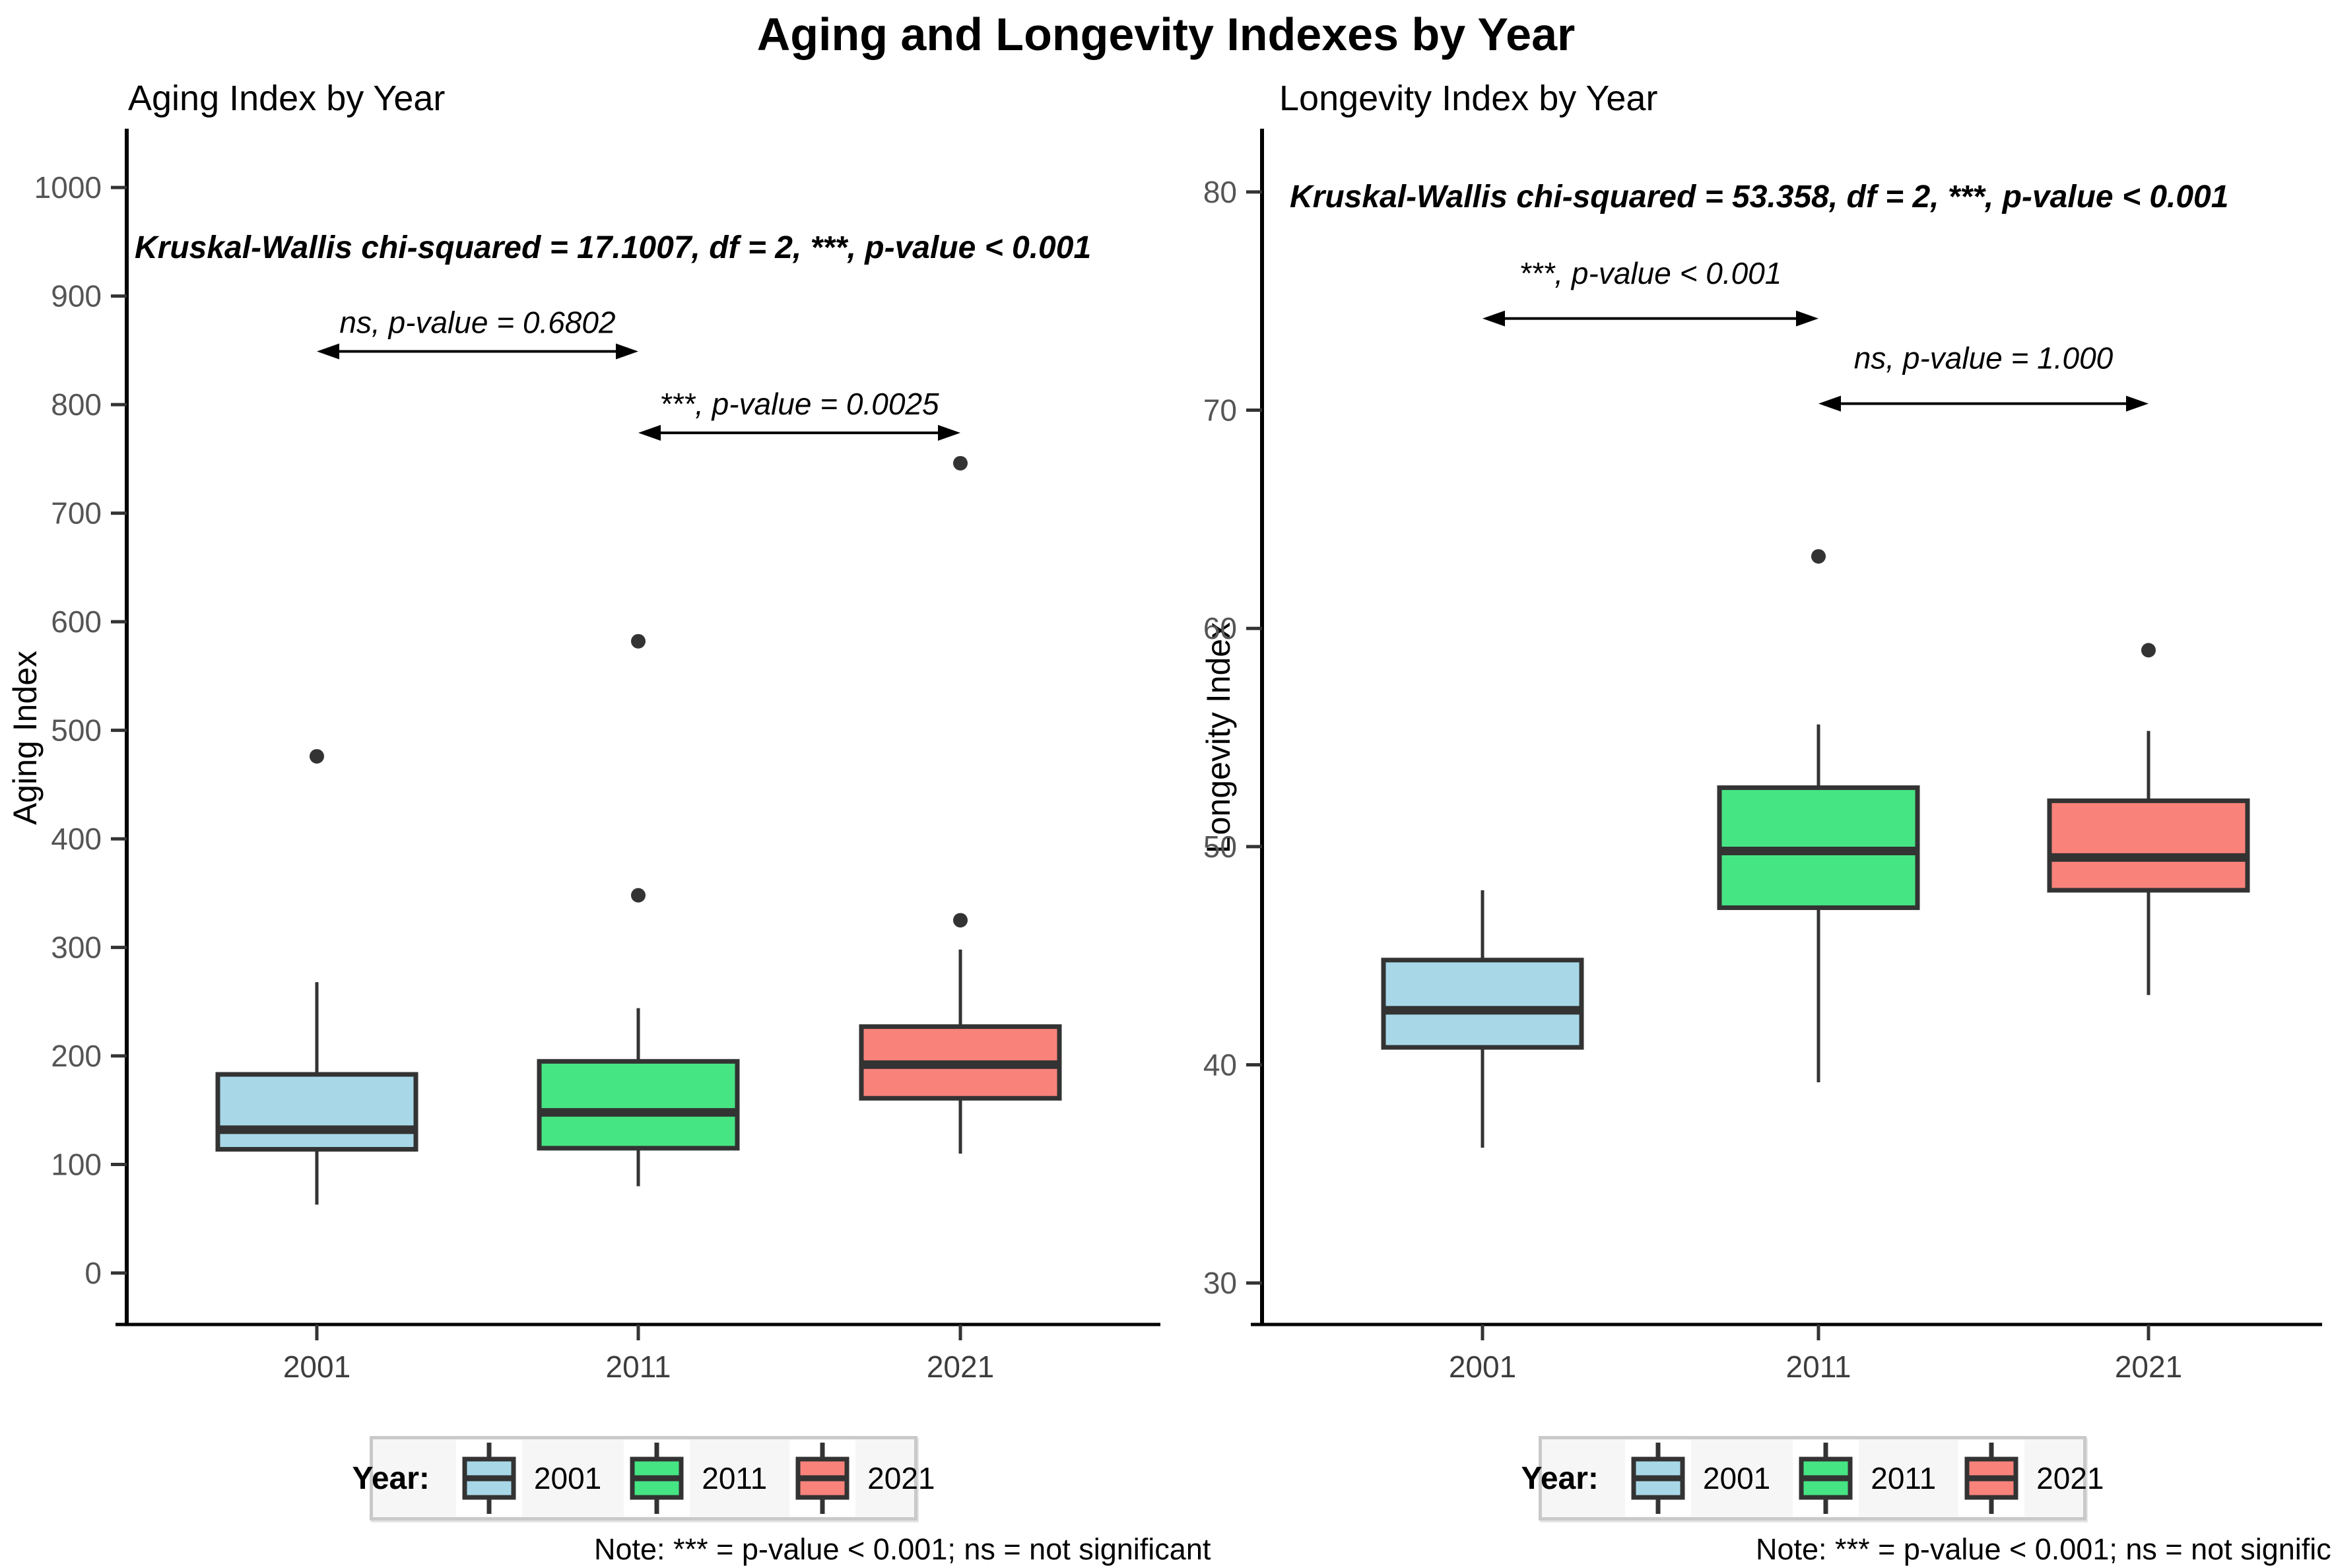 Image resolution: width=2332 pixels, height=1568 pixels. Describe the element at coordinates (477, 323) in the screenshot. I see `pairwise-p-value-label: ns, p-value = 0.6802` at that location.